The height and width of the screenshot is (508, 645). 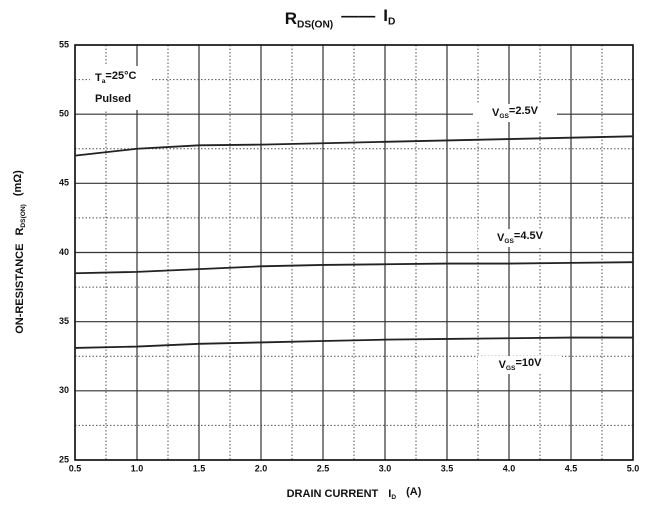 What do you see at coordinates (64, 183) in the screenshot?
I see `y-tick-label: 45` at bounding box center [64, 183].